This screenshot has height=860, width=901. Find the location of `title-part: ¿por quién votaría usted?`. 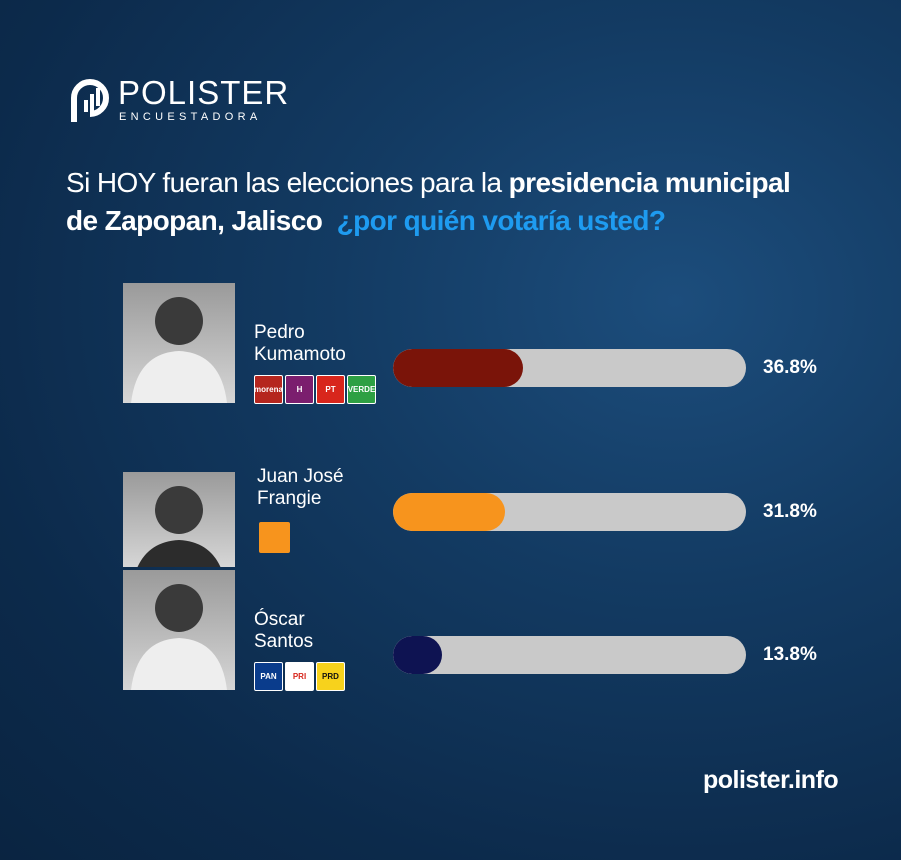

title-part: ¿por quién votaría usted? is located at coordinates (501, 220).